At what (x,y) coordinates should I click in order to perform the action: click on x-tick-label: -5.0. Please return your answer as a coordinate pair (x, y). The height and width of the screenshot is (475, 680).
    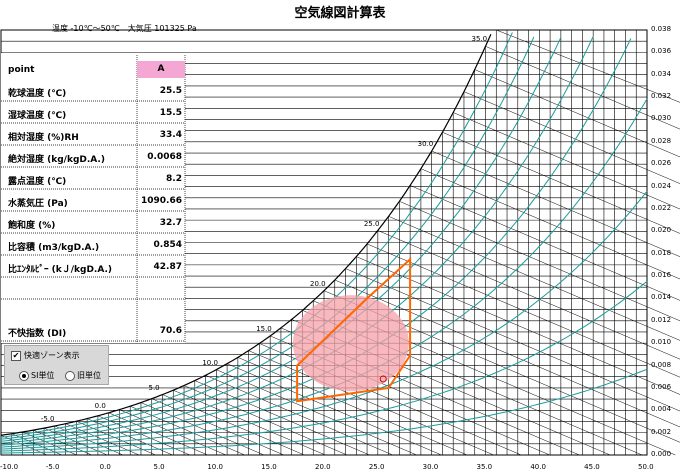
    Looking at the image, I should click on (52, 467).